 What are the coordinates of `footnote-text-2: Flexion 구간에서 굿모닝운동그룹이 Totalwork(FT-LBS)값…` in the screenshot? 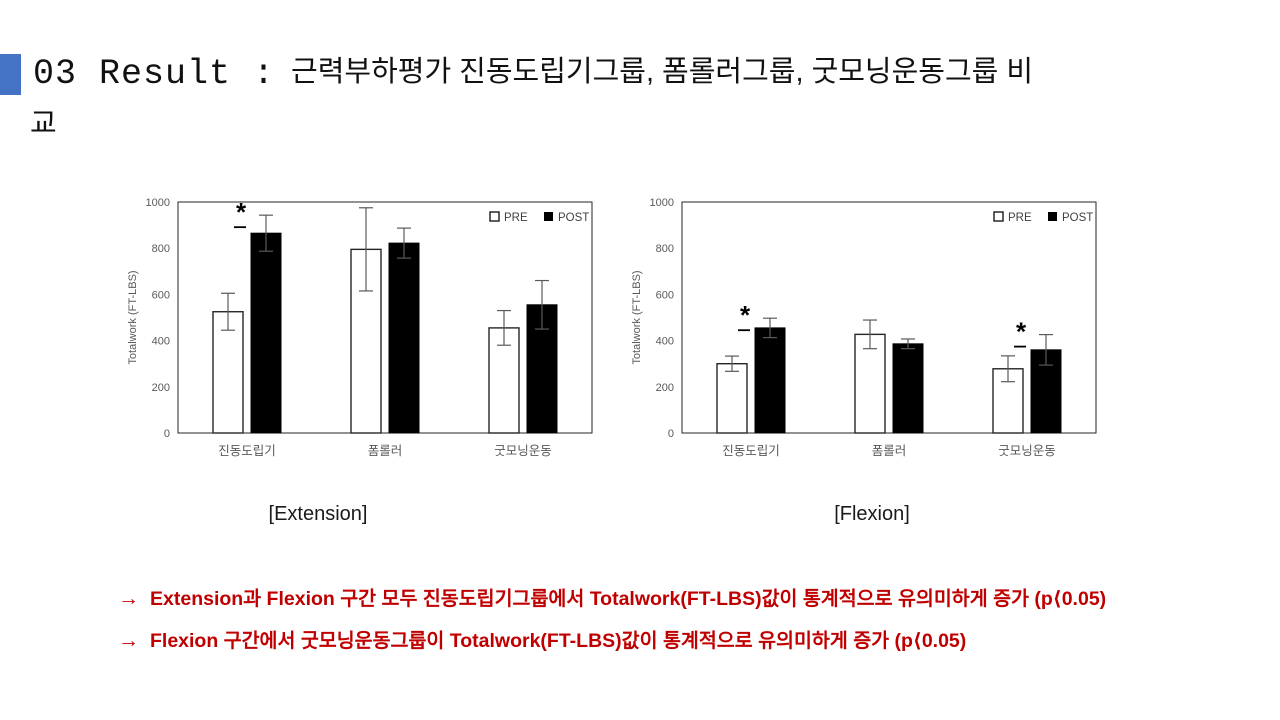 It's located at (558, 641).